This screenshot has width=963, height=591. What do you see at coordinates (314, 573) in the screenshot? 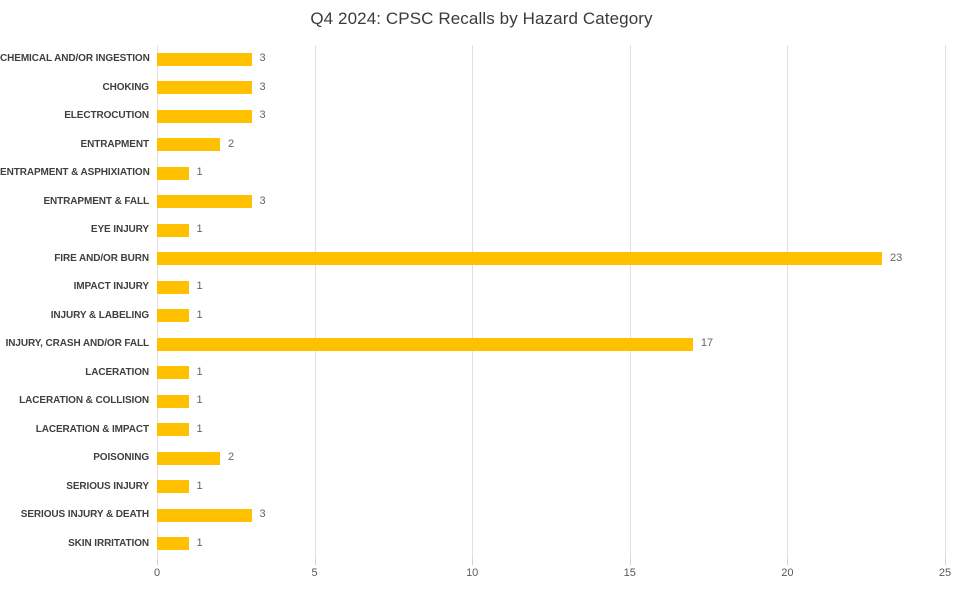
I see `x-axis-tick-label: 5` at bounding box center [314, 573].